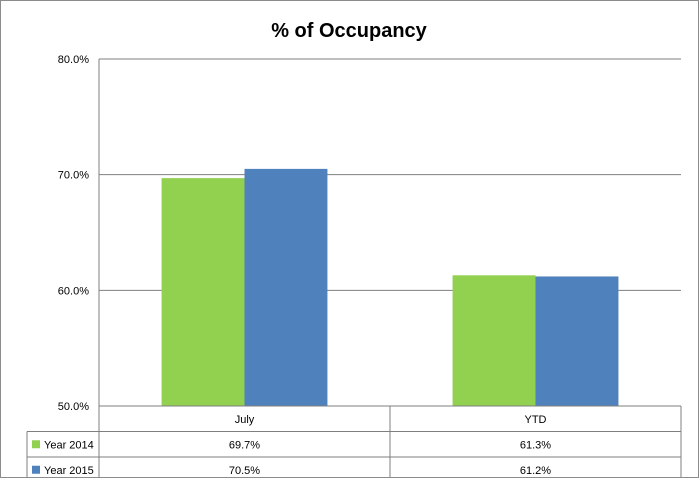 This screenshot has height=478, width=699. I want to click on bar-year-2015-ytd, so click(577, 341).